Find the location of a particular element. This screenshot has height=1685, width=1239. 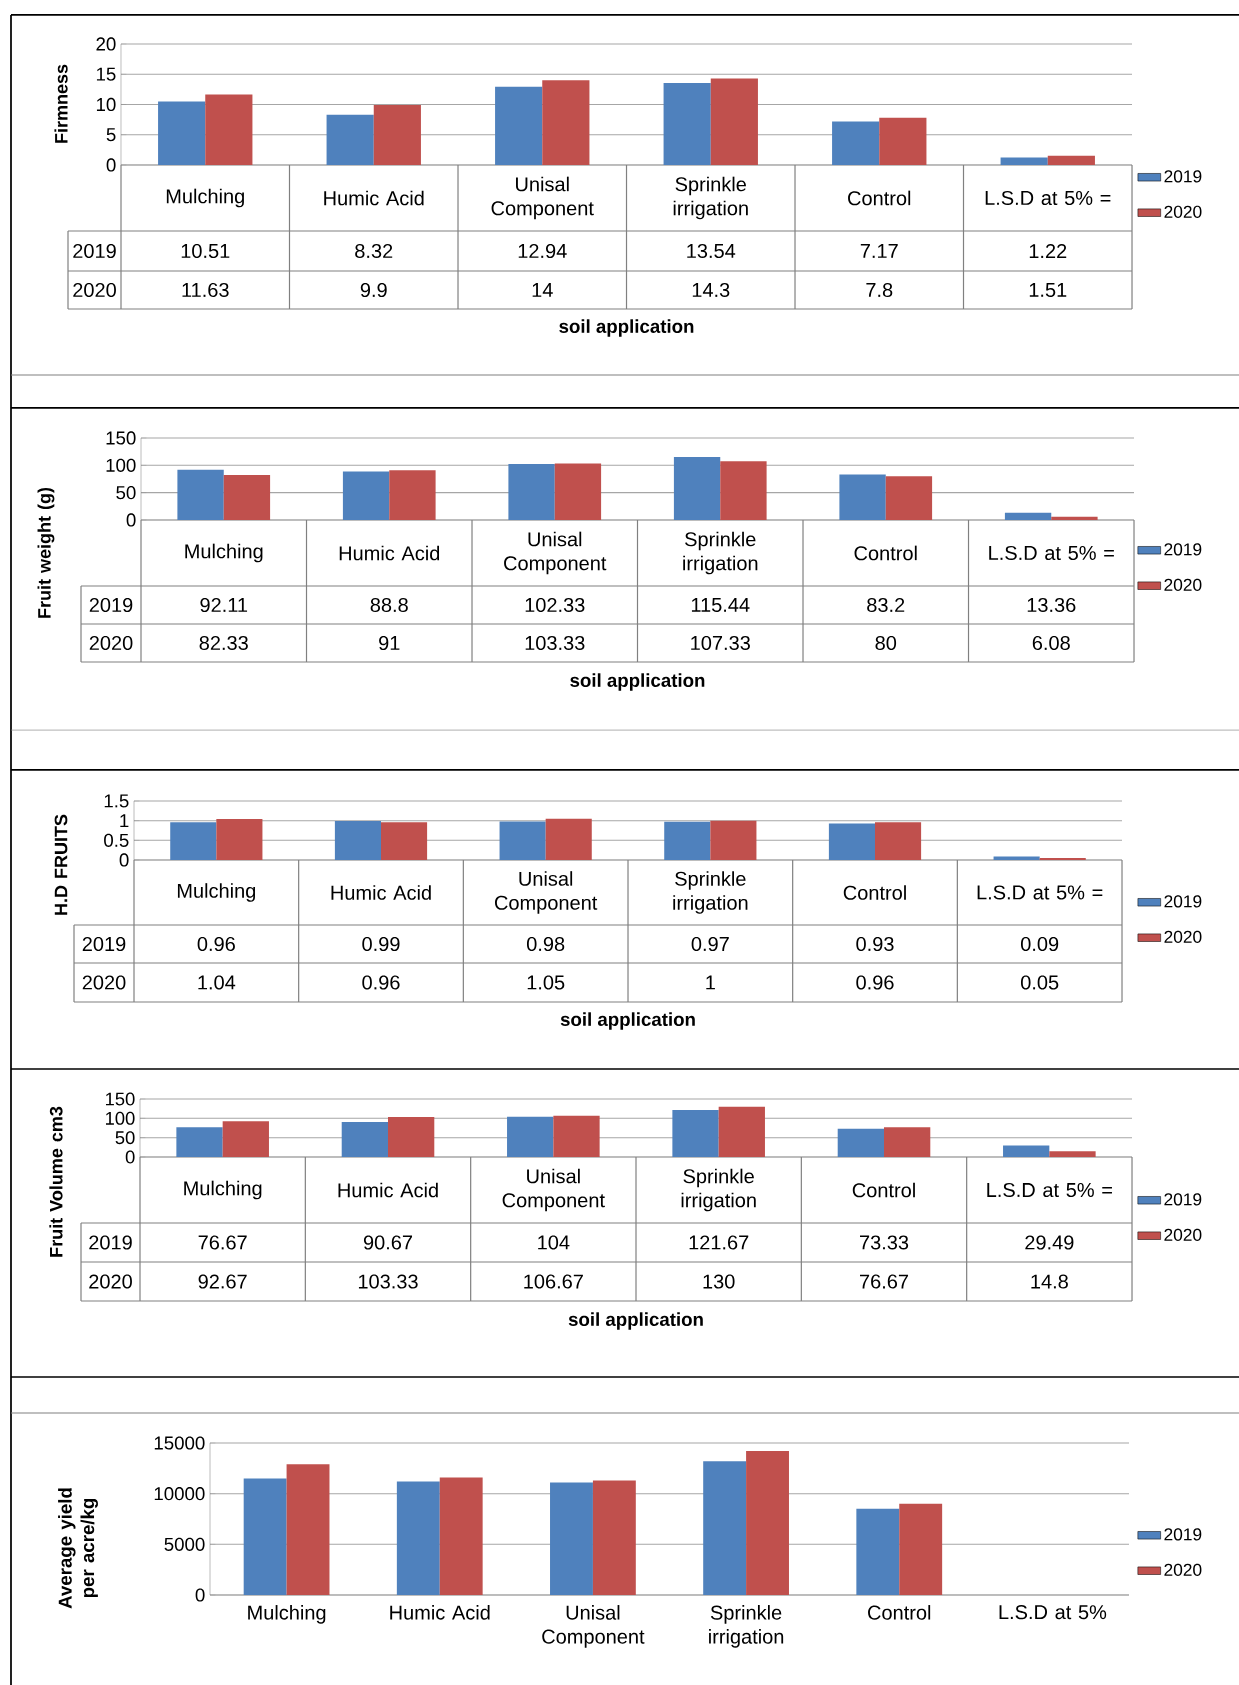

data-label: 8.32 is located at coordinates (374, 251).